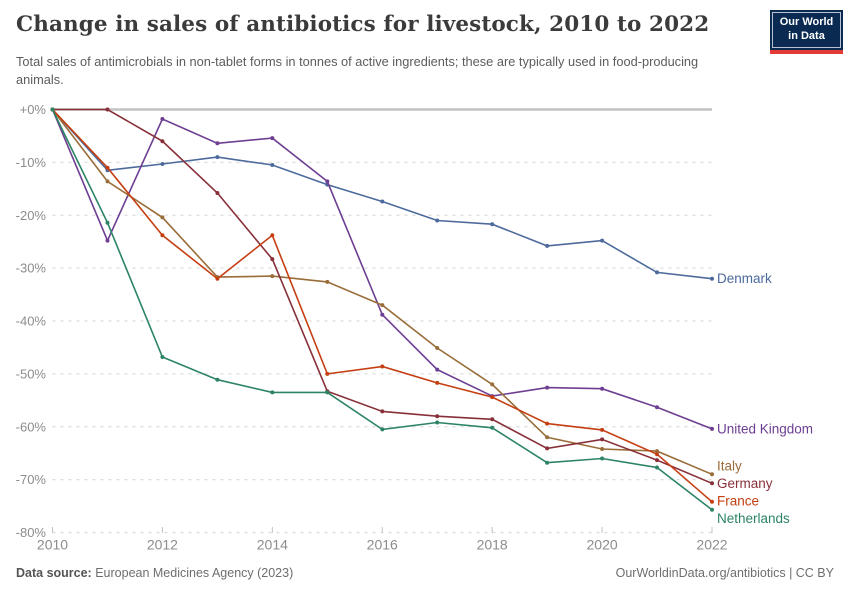 This screenshot has width=850, height=600. I want to click on owid-logo-text: Our World in Data, so click(806, 30).